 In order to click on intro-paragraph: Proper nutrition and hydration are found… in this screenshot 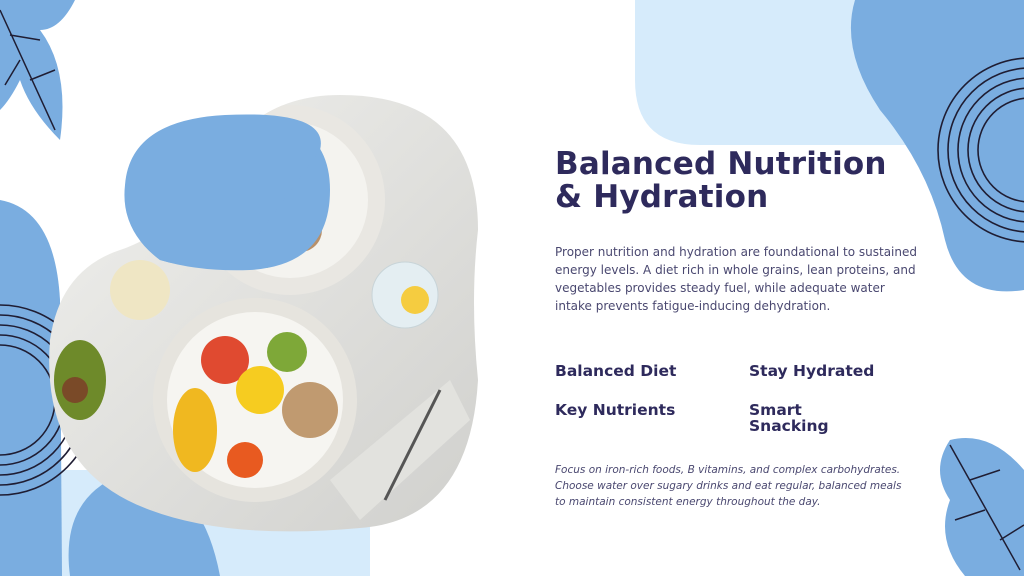, I will do `click(736, 279)`.